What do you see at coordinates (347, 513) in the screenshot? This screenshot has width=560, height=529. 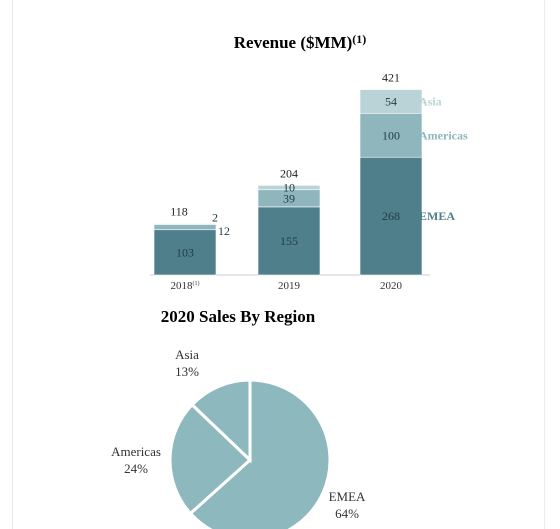 I see `pie-label-percent-emea: 64%` at bounding box center [347, 513].